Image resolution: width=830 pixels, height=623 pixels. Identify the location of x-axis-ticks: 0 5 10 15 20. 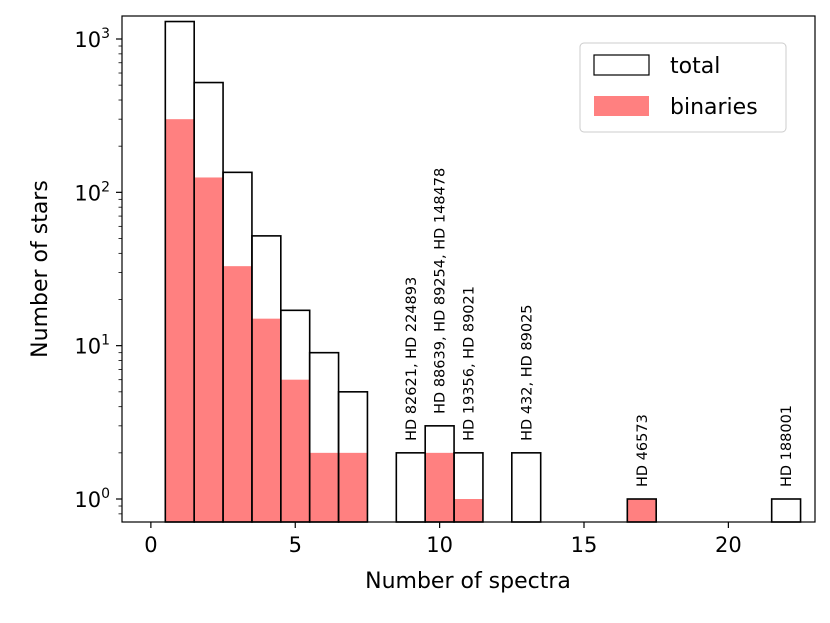
(443, 539).